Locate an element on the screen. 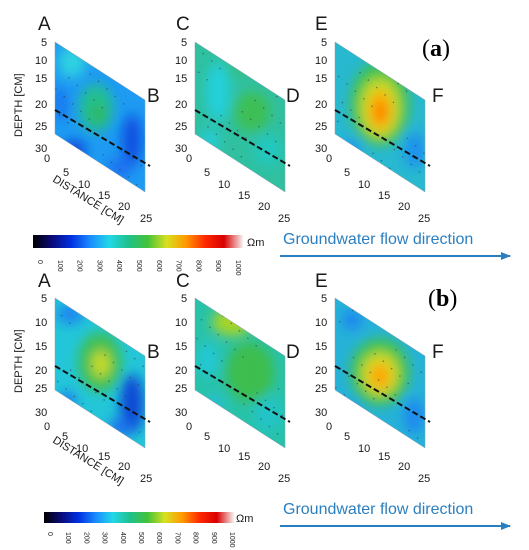 This screenshot has width=529, height=550. panel-tag-letter: a is located at coordinates (436, 49).